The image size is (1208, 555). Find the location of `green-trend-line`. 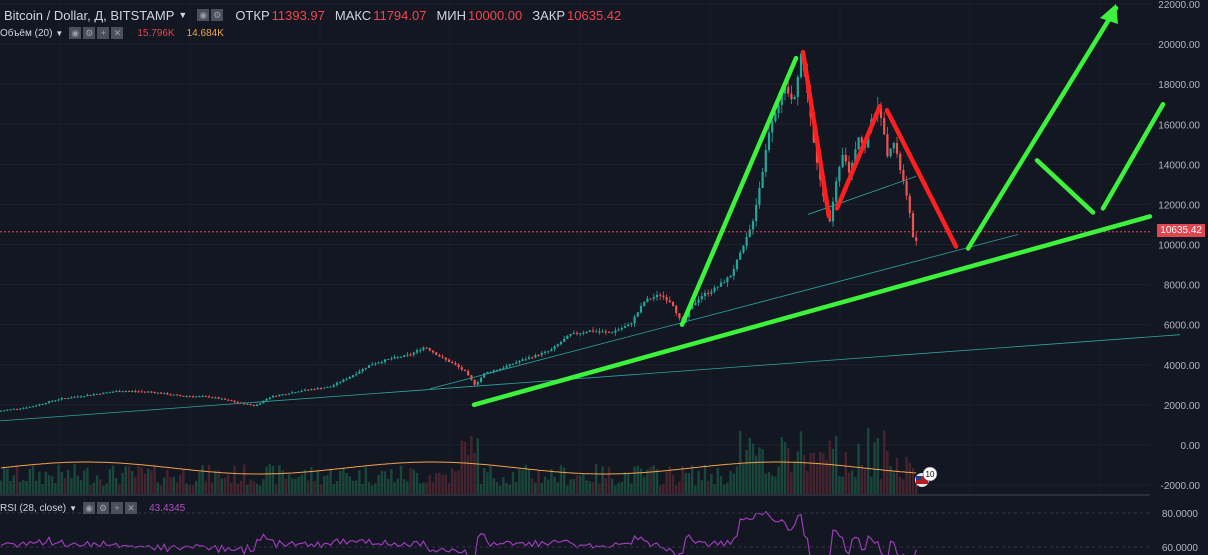

green-trend-line is located at coordinates (1042, 128).